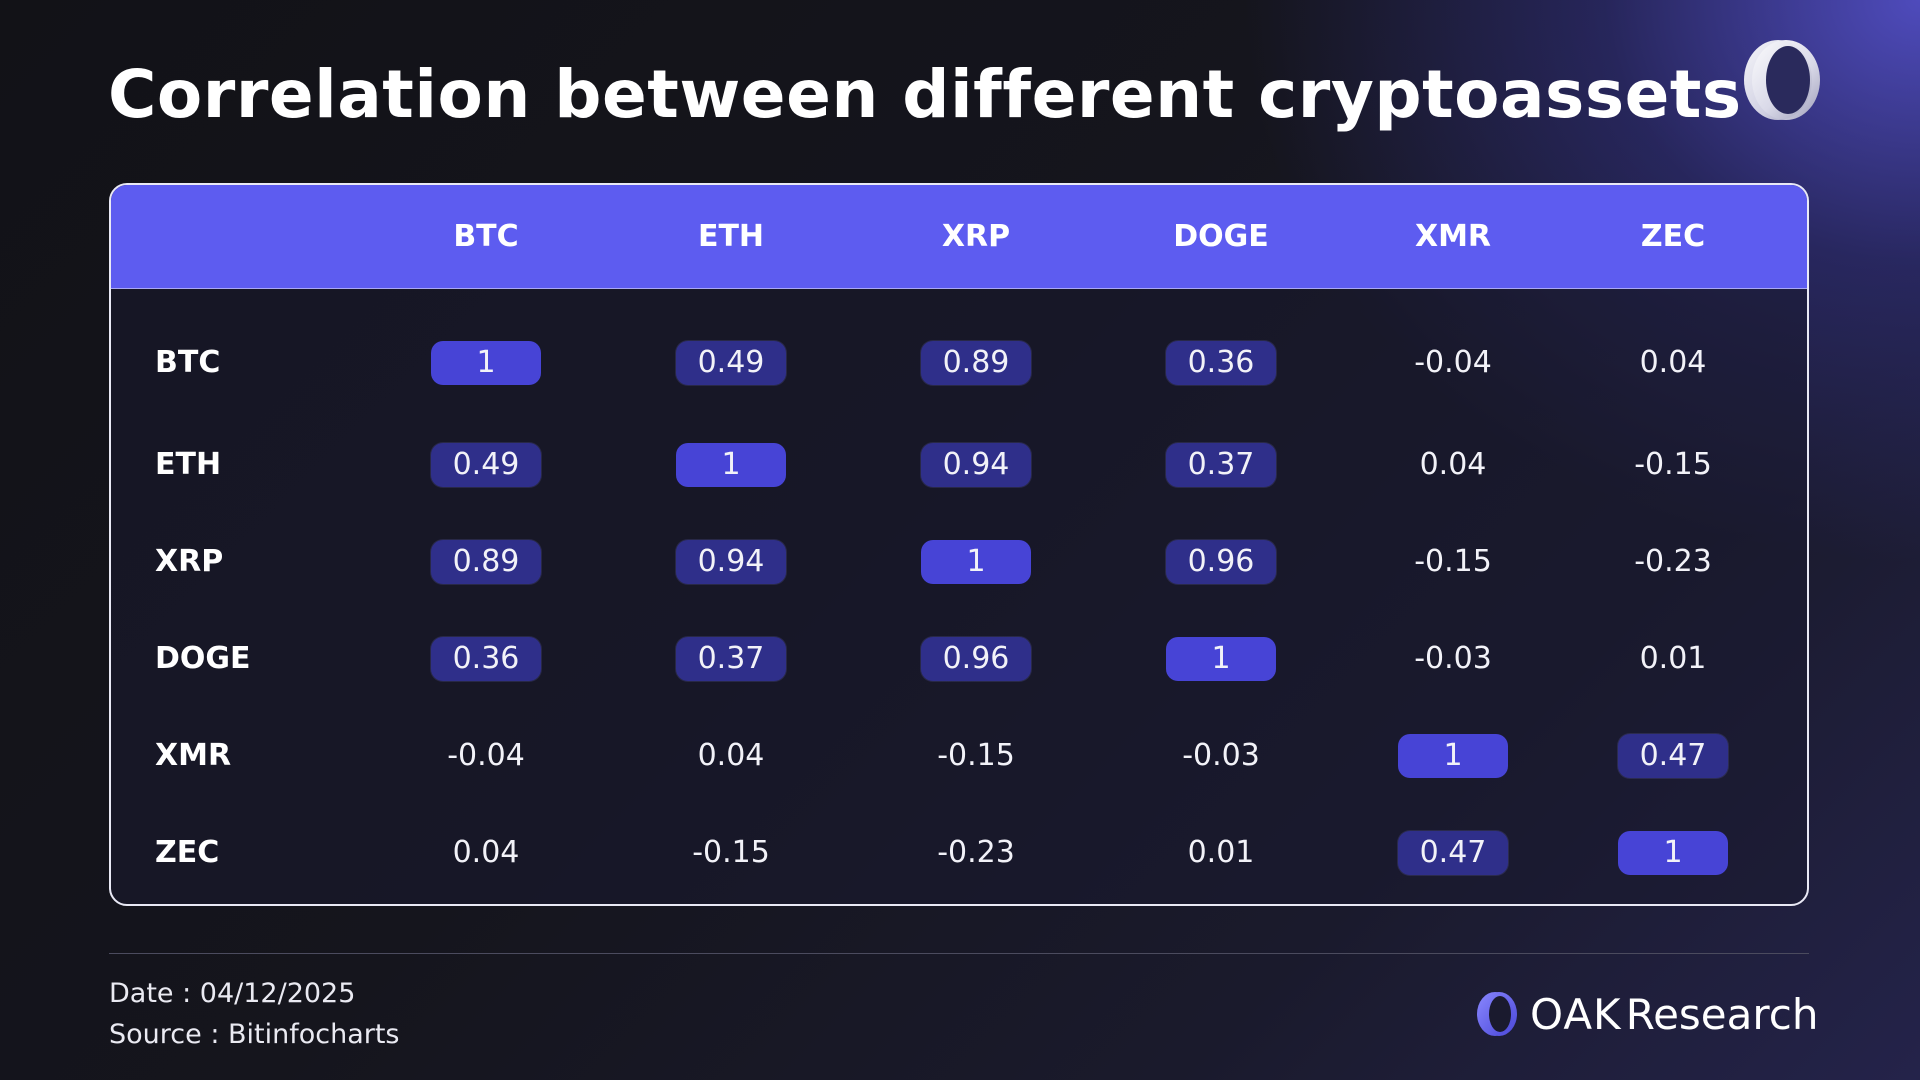  What do you see at coordinates (731, 562) in the screenshot?
I see `cell-xrp-eth: 0.94` at bounding box center [731, 562].